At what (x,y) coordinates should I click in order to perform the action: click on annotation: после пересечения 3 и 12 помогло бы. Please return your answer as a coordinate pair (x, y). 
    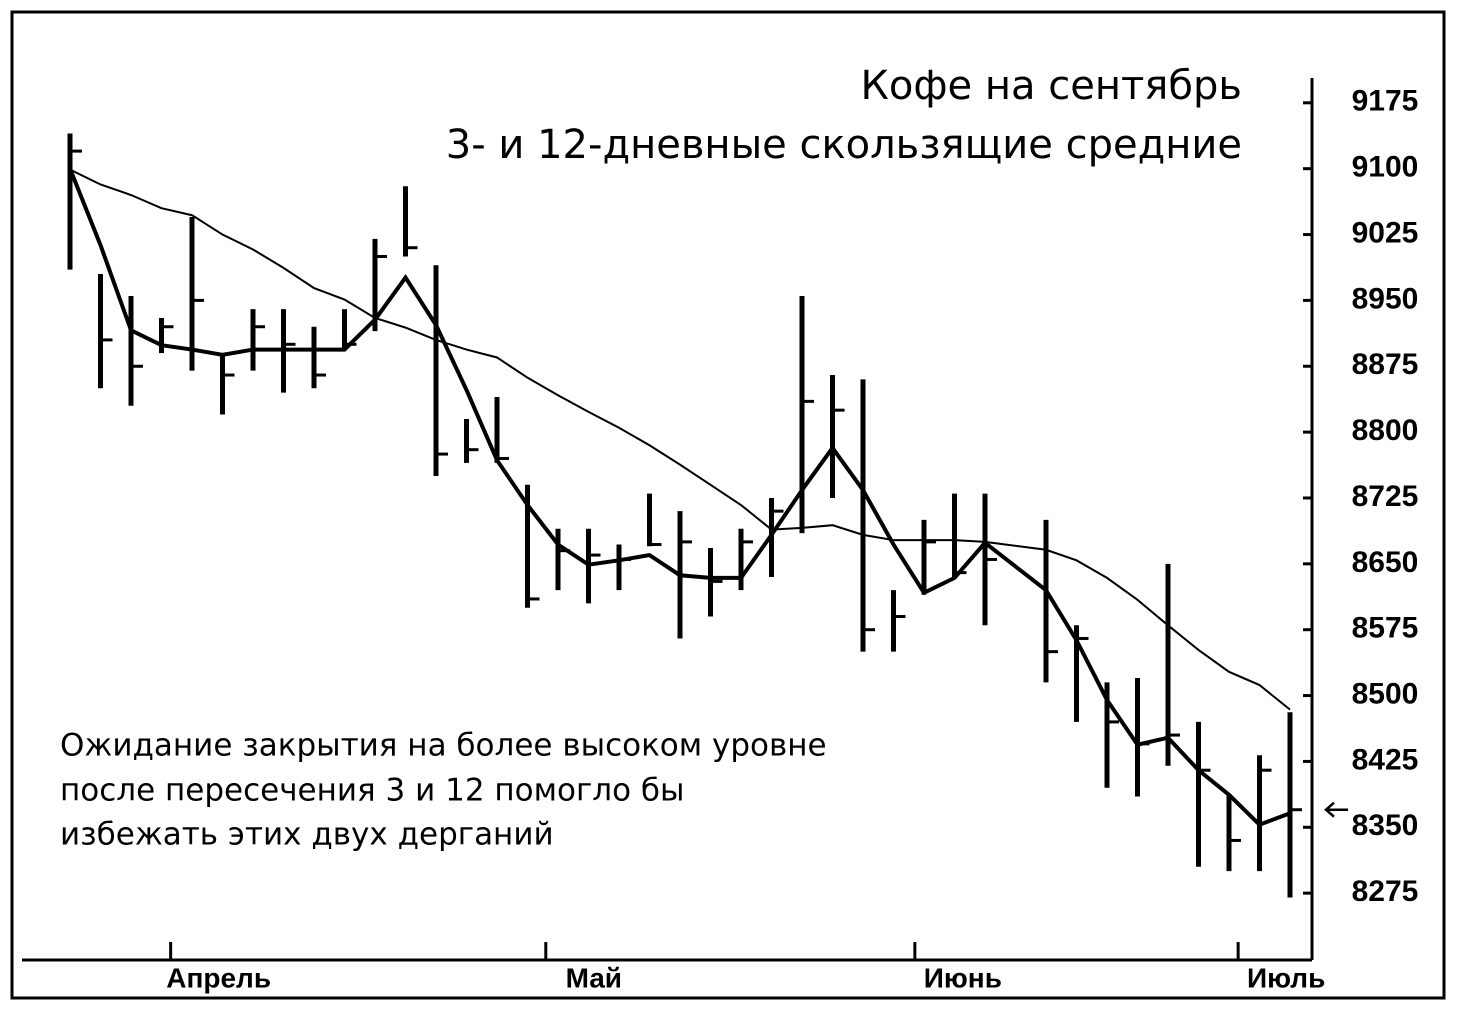
    Looking at the image, I should click on (372, 791).